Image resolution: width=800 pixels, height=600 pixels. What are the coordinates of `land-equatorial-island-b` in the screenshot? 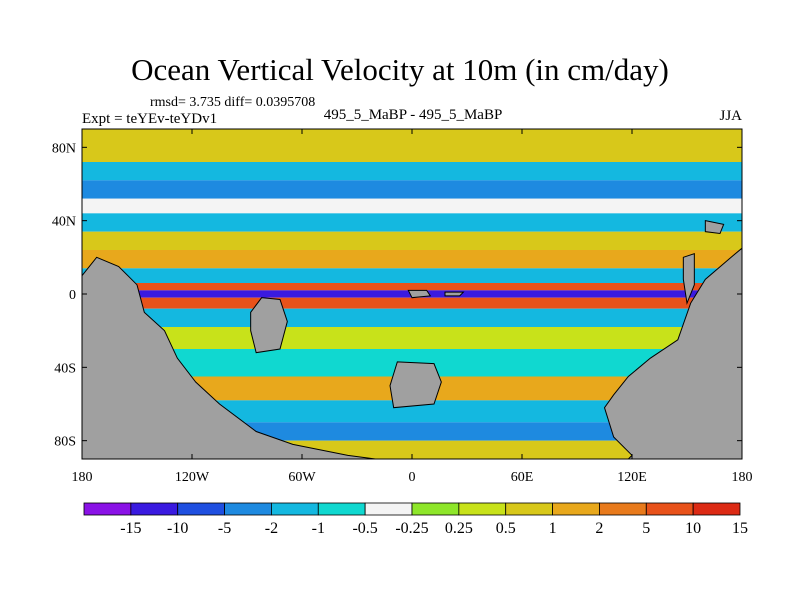 It's located at (454, 294).